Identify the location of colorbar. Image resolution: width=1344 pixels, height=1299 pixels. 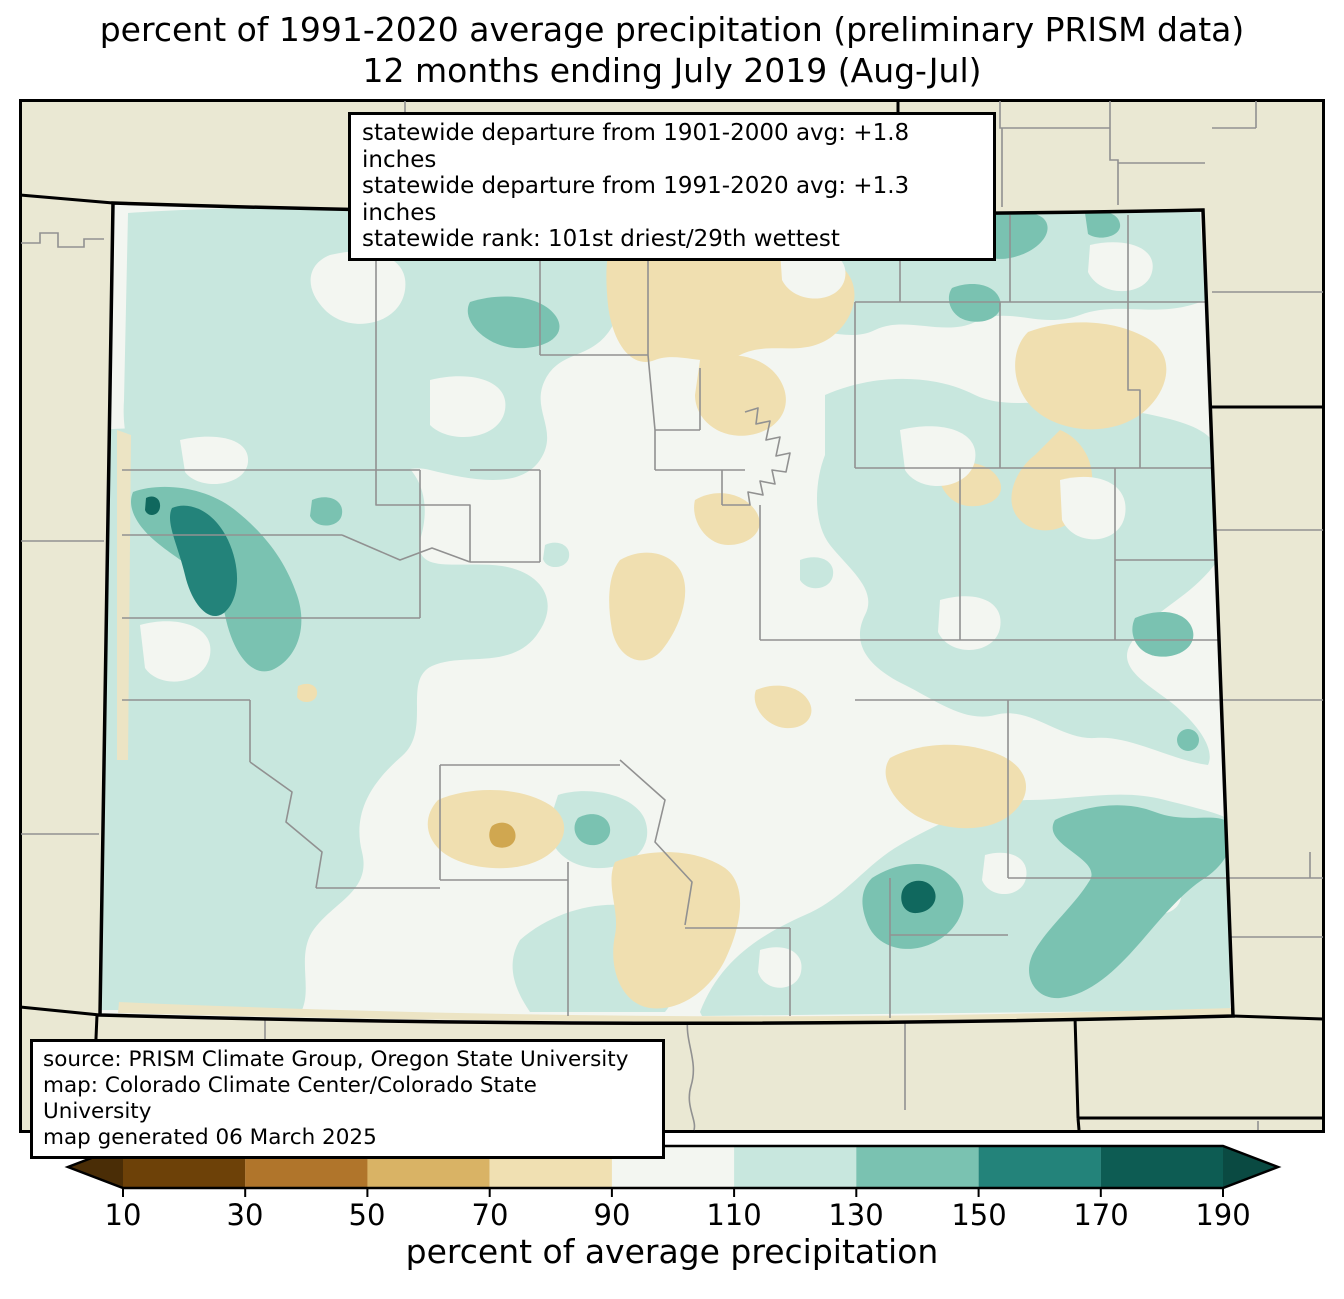
(673, 1170).